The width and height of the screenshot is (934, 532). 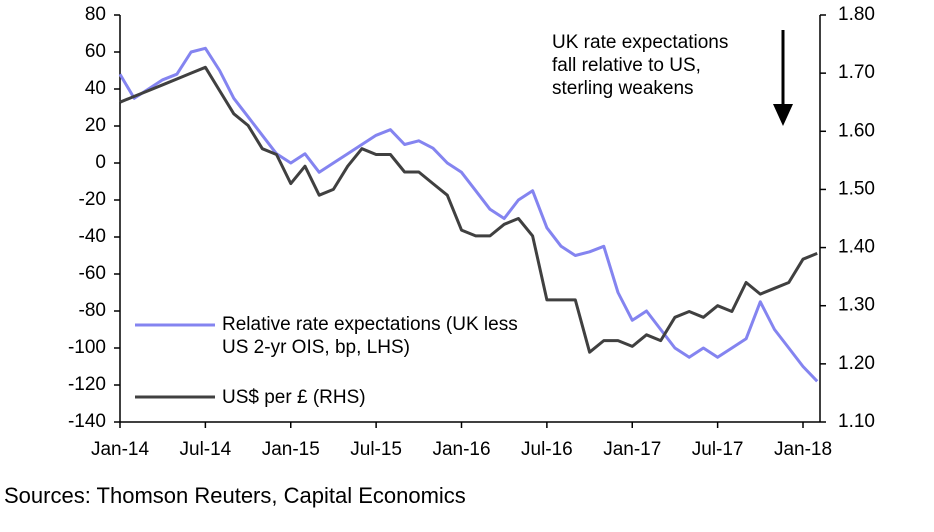 I want to click on y2-tick-label: 1.70, so click(x=856, y=72).